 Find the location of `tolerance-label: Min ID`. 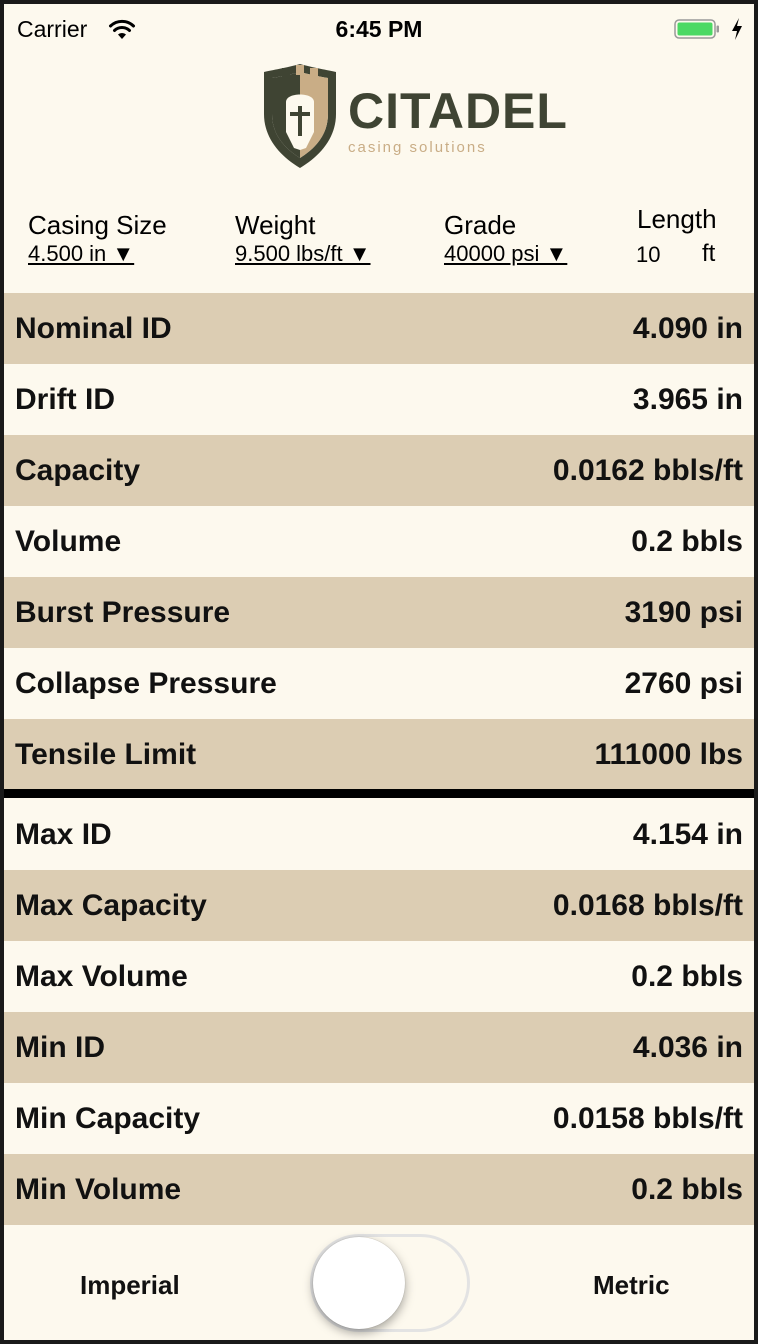

tolerance-label: Min ID is located at coordinates (60, 1047).